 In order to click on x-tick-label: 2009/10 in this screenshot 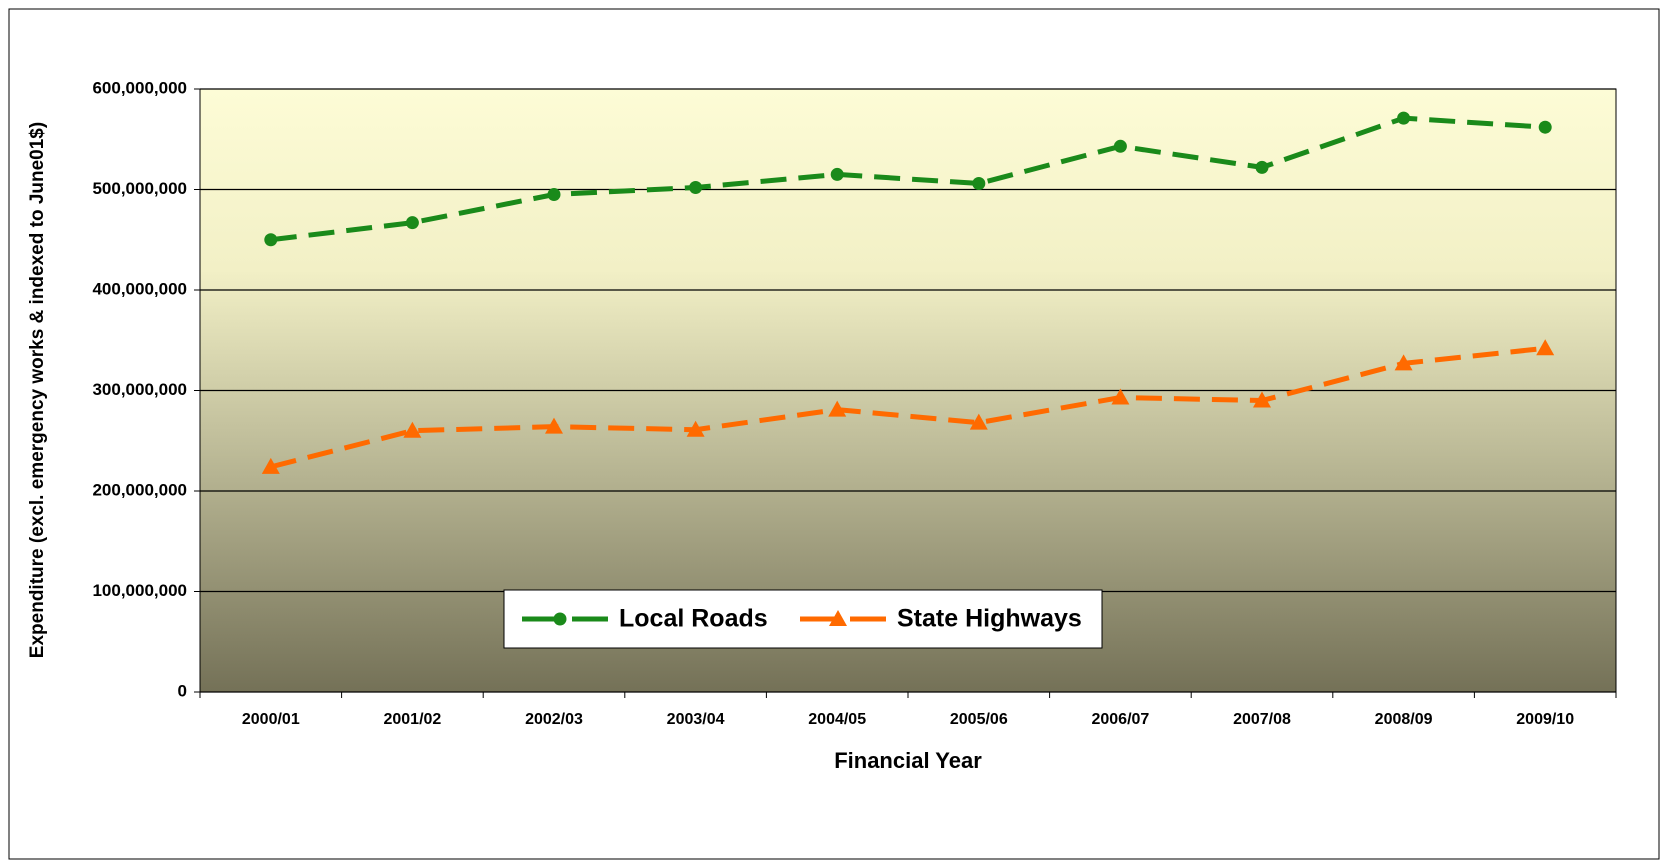, I will do `click(1545, 719)`.